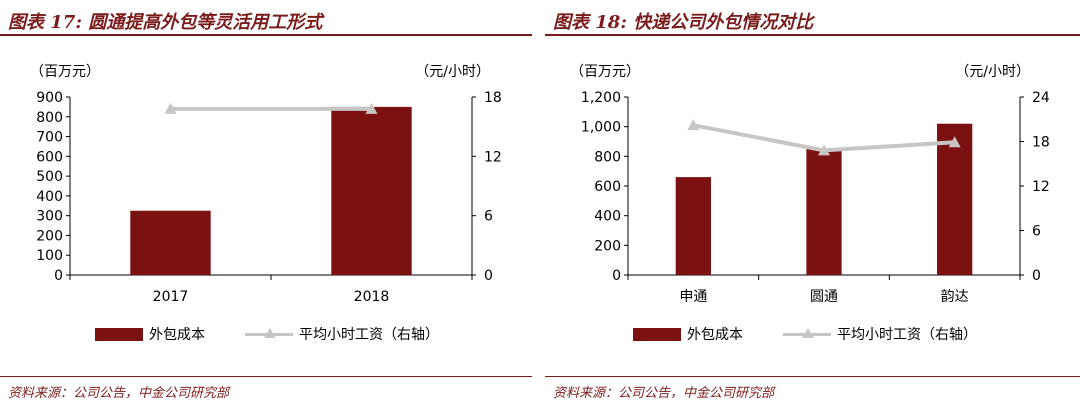  Describe the element at coordinates (49, 256) in the screenshot. I see `left-axis-tick-label: 100` at that location.